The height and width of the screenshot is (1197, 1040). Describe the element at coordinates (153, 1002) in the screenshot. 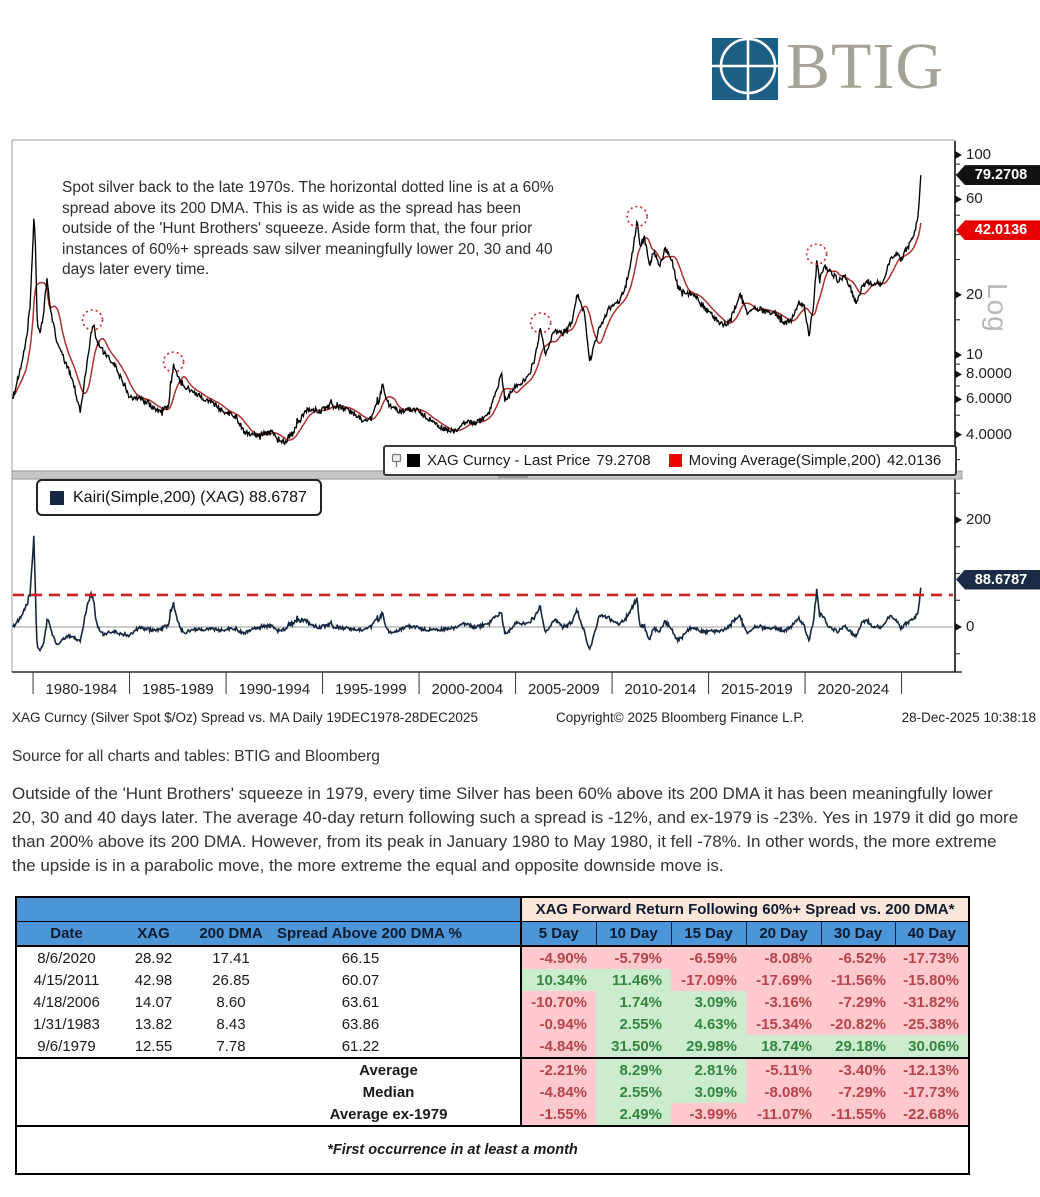

I see `cell-xag: 14.07` at that location.